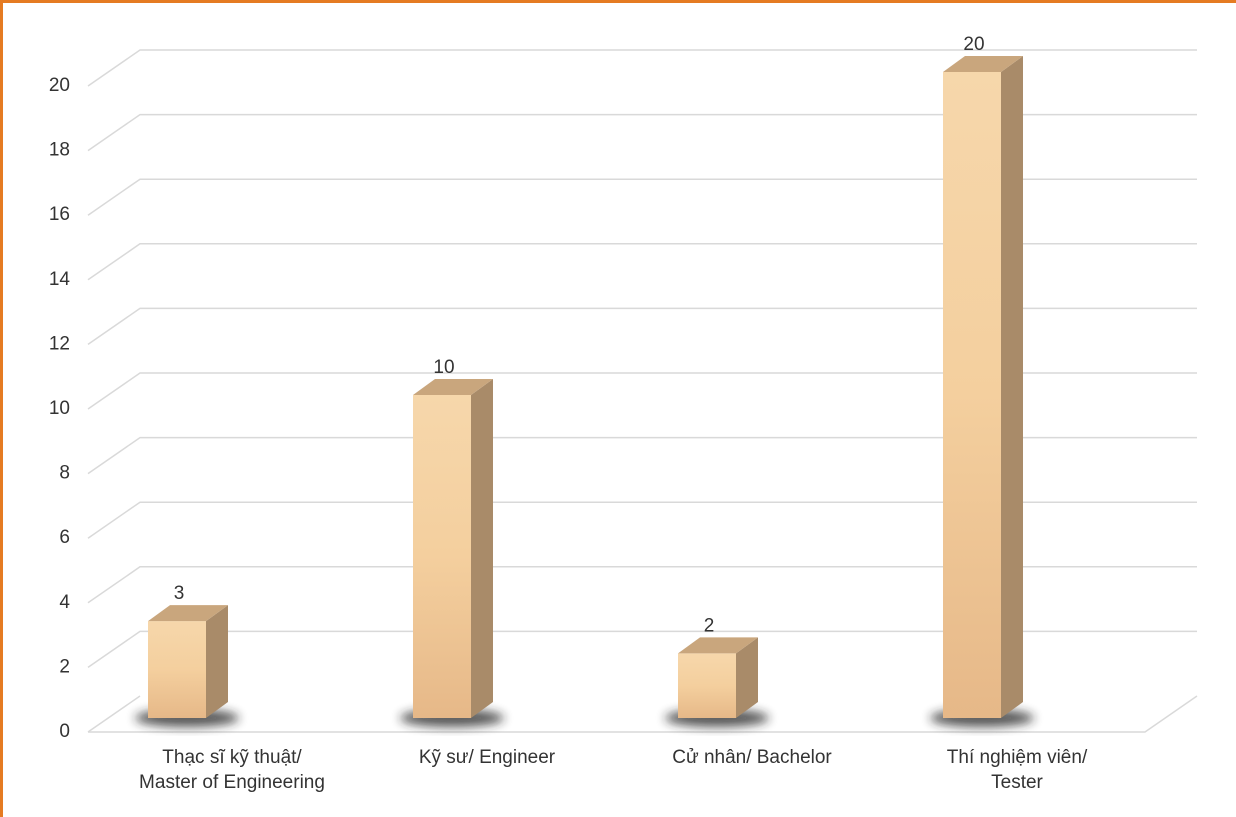  I want to click on y-tick-label: 0, so click(64, 731).